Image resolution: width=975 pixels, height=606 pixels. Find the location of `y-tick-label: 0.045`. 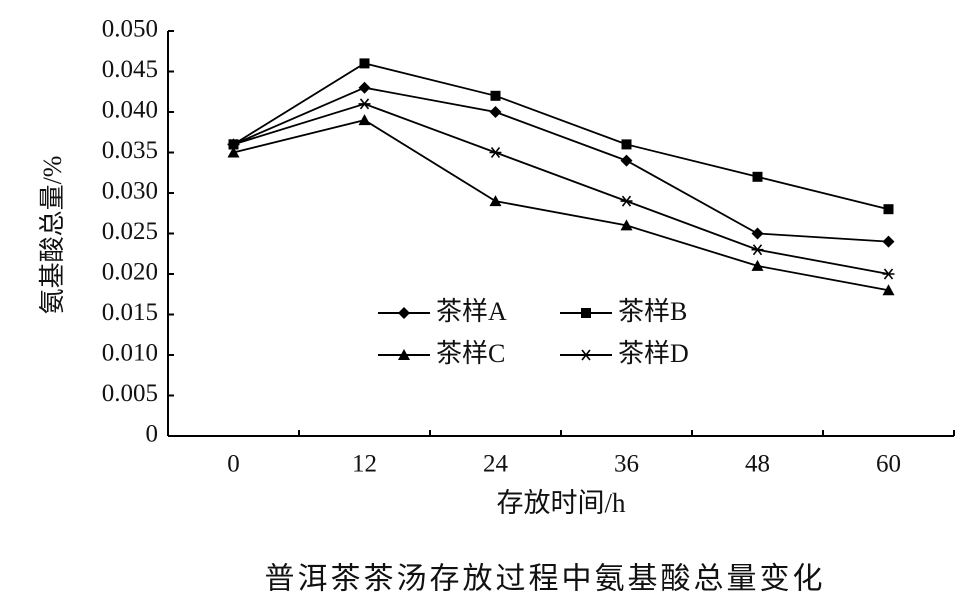

y-tick-label: 0.045 is located at coordinates (130, 69).